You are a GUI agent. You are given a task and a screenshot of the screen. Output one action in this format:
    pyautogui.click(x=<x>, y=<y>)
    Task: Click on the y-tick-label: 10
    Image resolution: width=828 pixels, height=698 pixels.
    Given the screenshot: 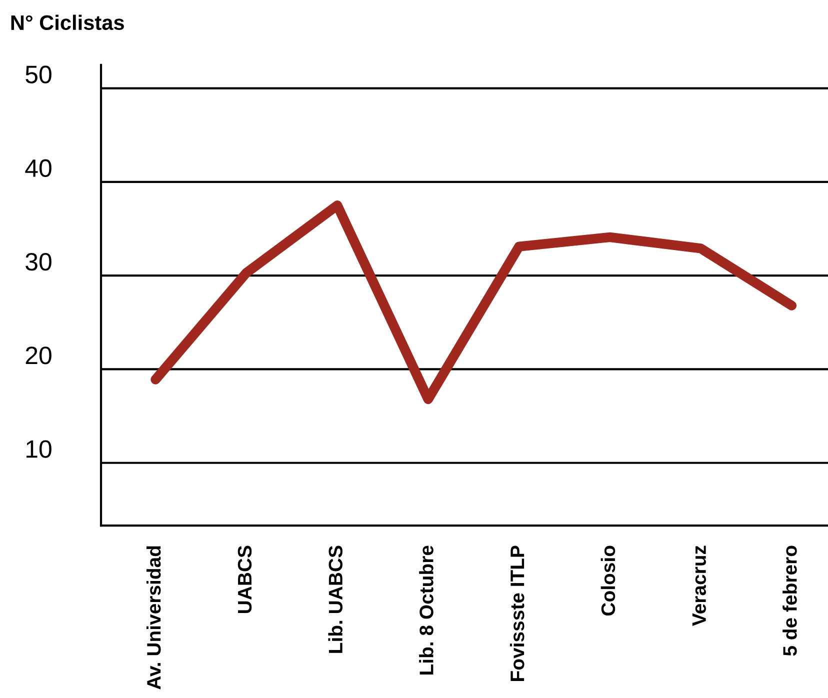 What is the action you would take?
    pyautogui.click(x=39, y=449)
    